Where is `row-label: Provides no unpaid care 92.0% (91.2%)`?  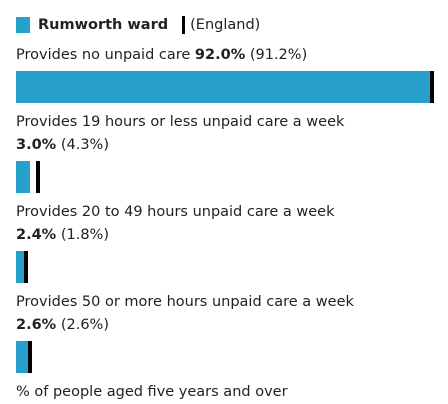
row-label: Provides no unpaid care 92.0% (91.2%) is located at coordinates (224, 55).